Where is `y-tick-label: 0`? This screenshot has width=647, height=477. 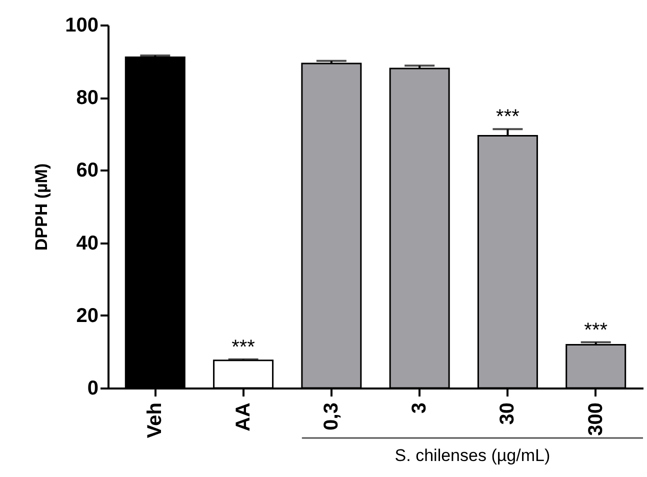
y-tick-label: 0 is located at coordinates (92, 389).